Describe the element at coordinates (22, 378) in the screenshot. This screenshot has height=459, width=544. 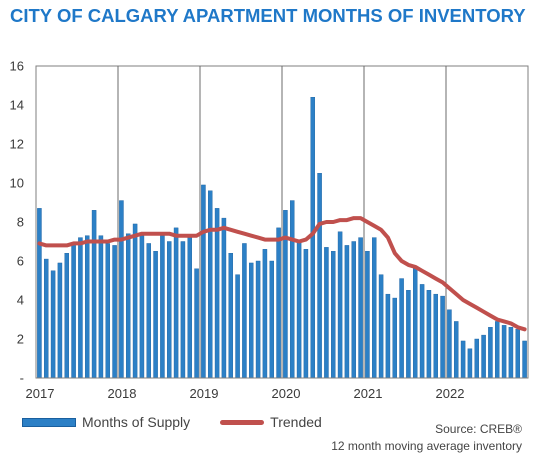
I see `y-tick-label: -` at that location.